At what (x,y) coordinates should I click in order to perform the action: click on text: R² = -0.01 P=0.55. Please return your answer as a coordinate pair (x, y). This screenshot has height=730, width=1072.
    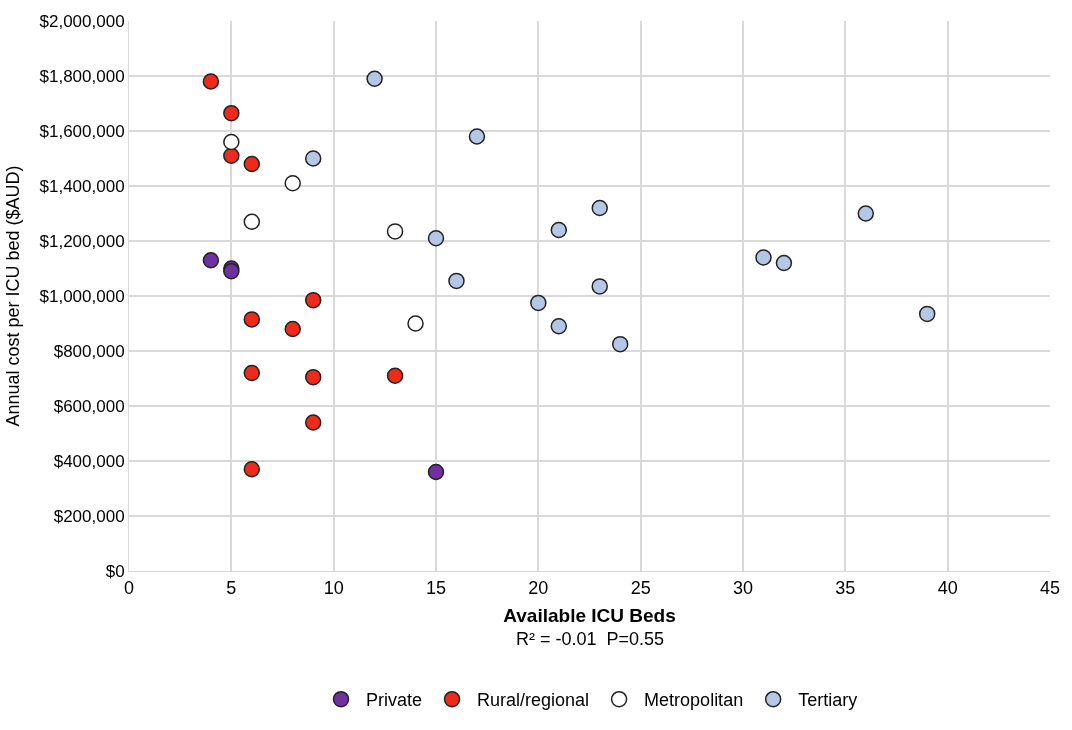
    Looking at the image, I should click on (590, 639).